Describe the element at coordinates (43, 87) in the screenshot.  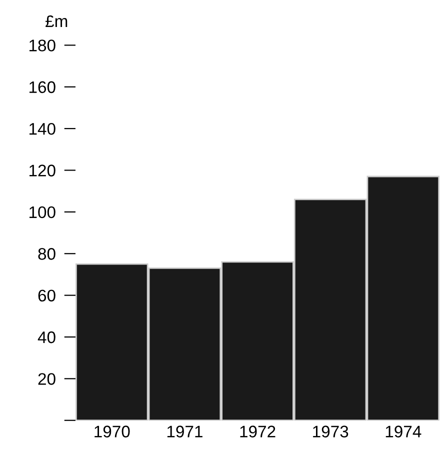
I see `y-tick-label: 160` at that location.